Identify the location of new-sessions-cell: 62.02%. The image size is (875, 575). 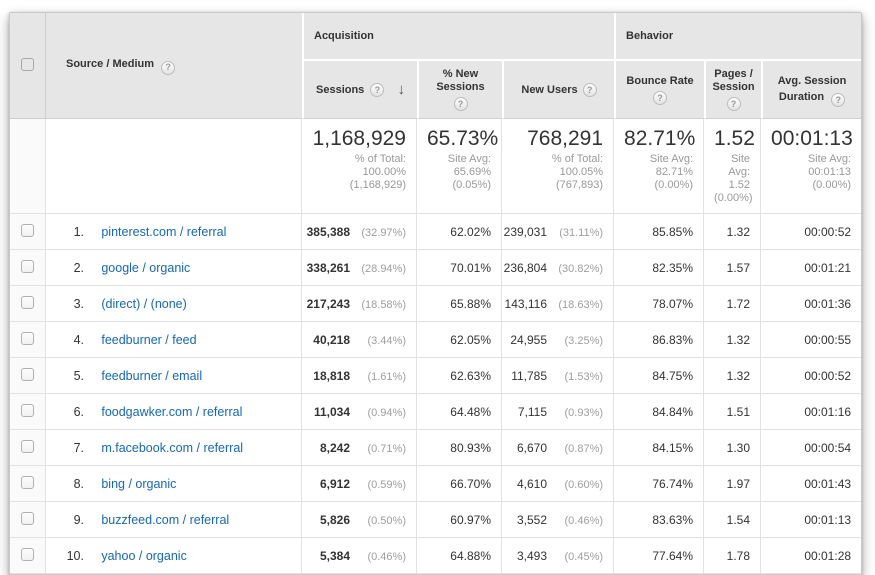
(459, 232).